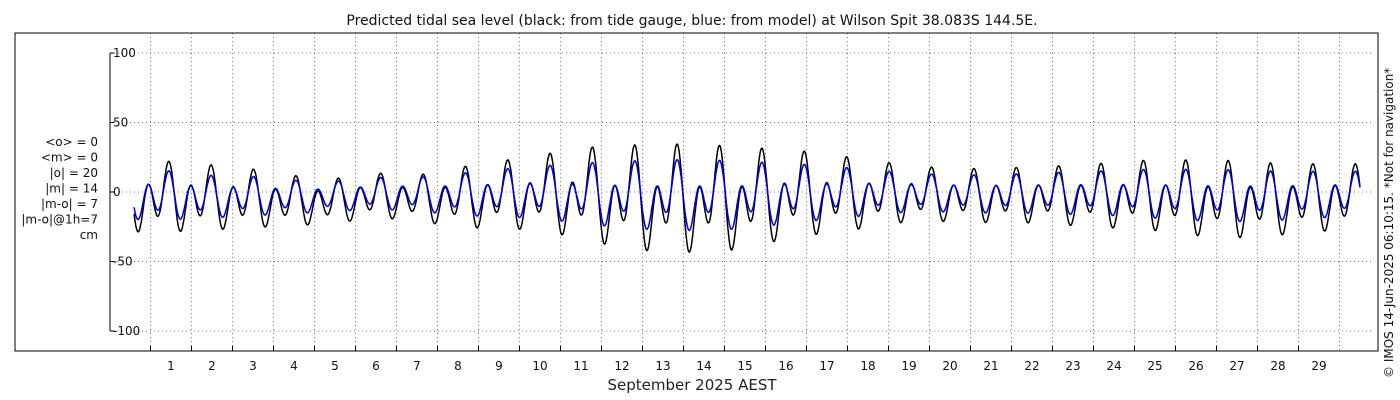 The height and width of the screenshot is (400, 1400). I want to click on y-tick-label: 50, so click(120, 123).